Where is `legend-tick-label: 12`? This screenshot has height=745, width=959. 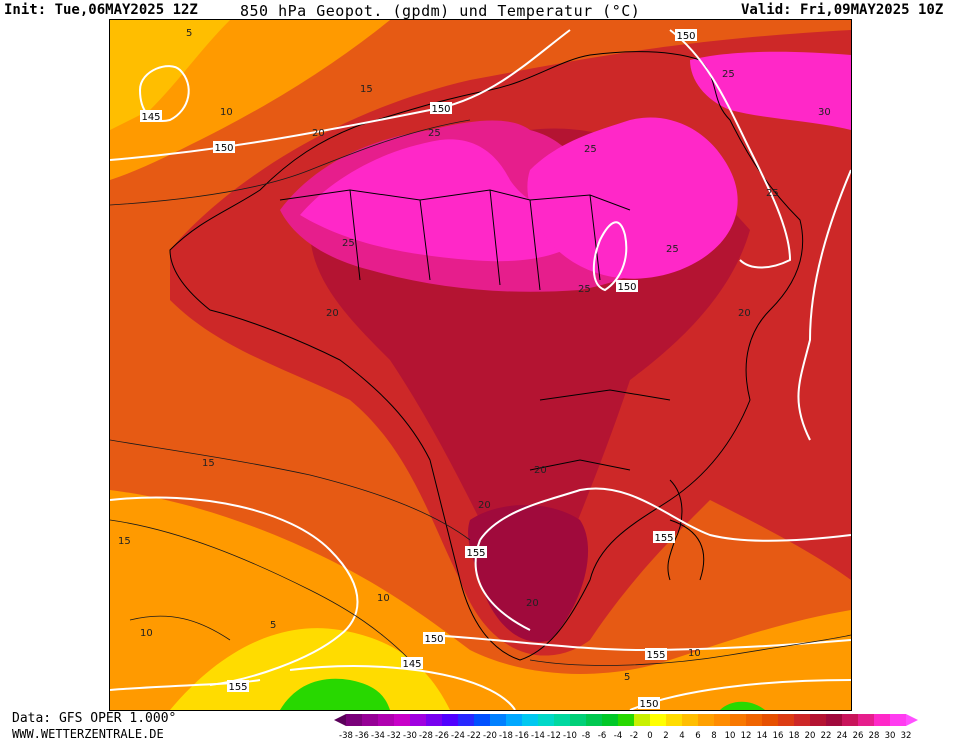 legend-tick-label: 12 is located at coordinates (746, 736).